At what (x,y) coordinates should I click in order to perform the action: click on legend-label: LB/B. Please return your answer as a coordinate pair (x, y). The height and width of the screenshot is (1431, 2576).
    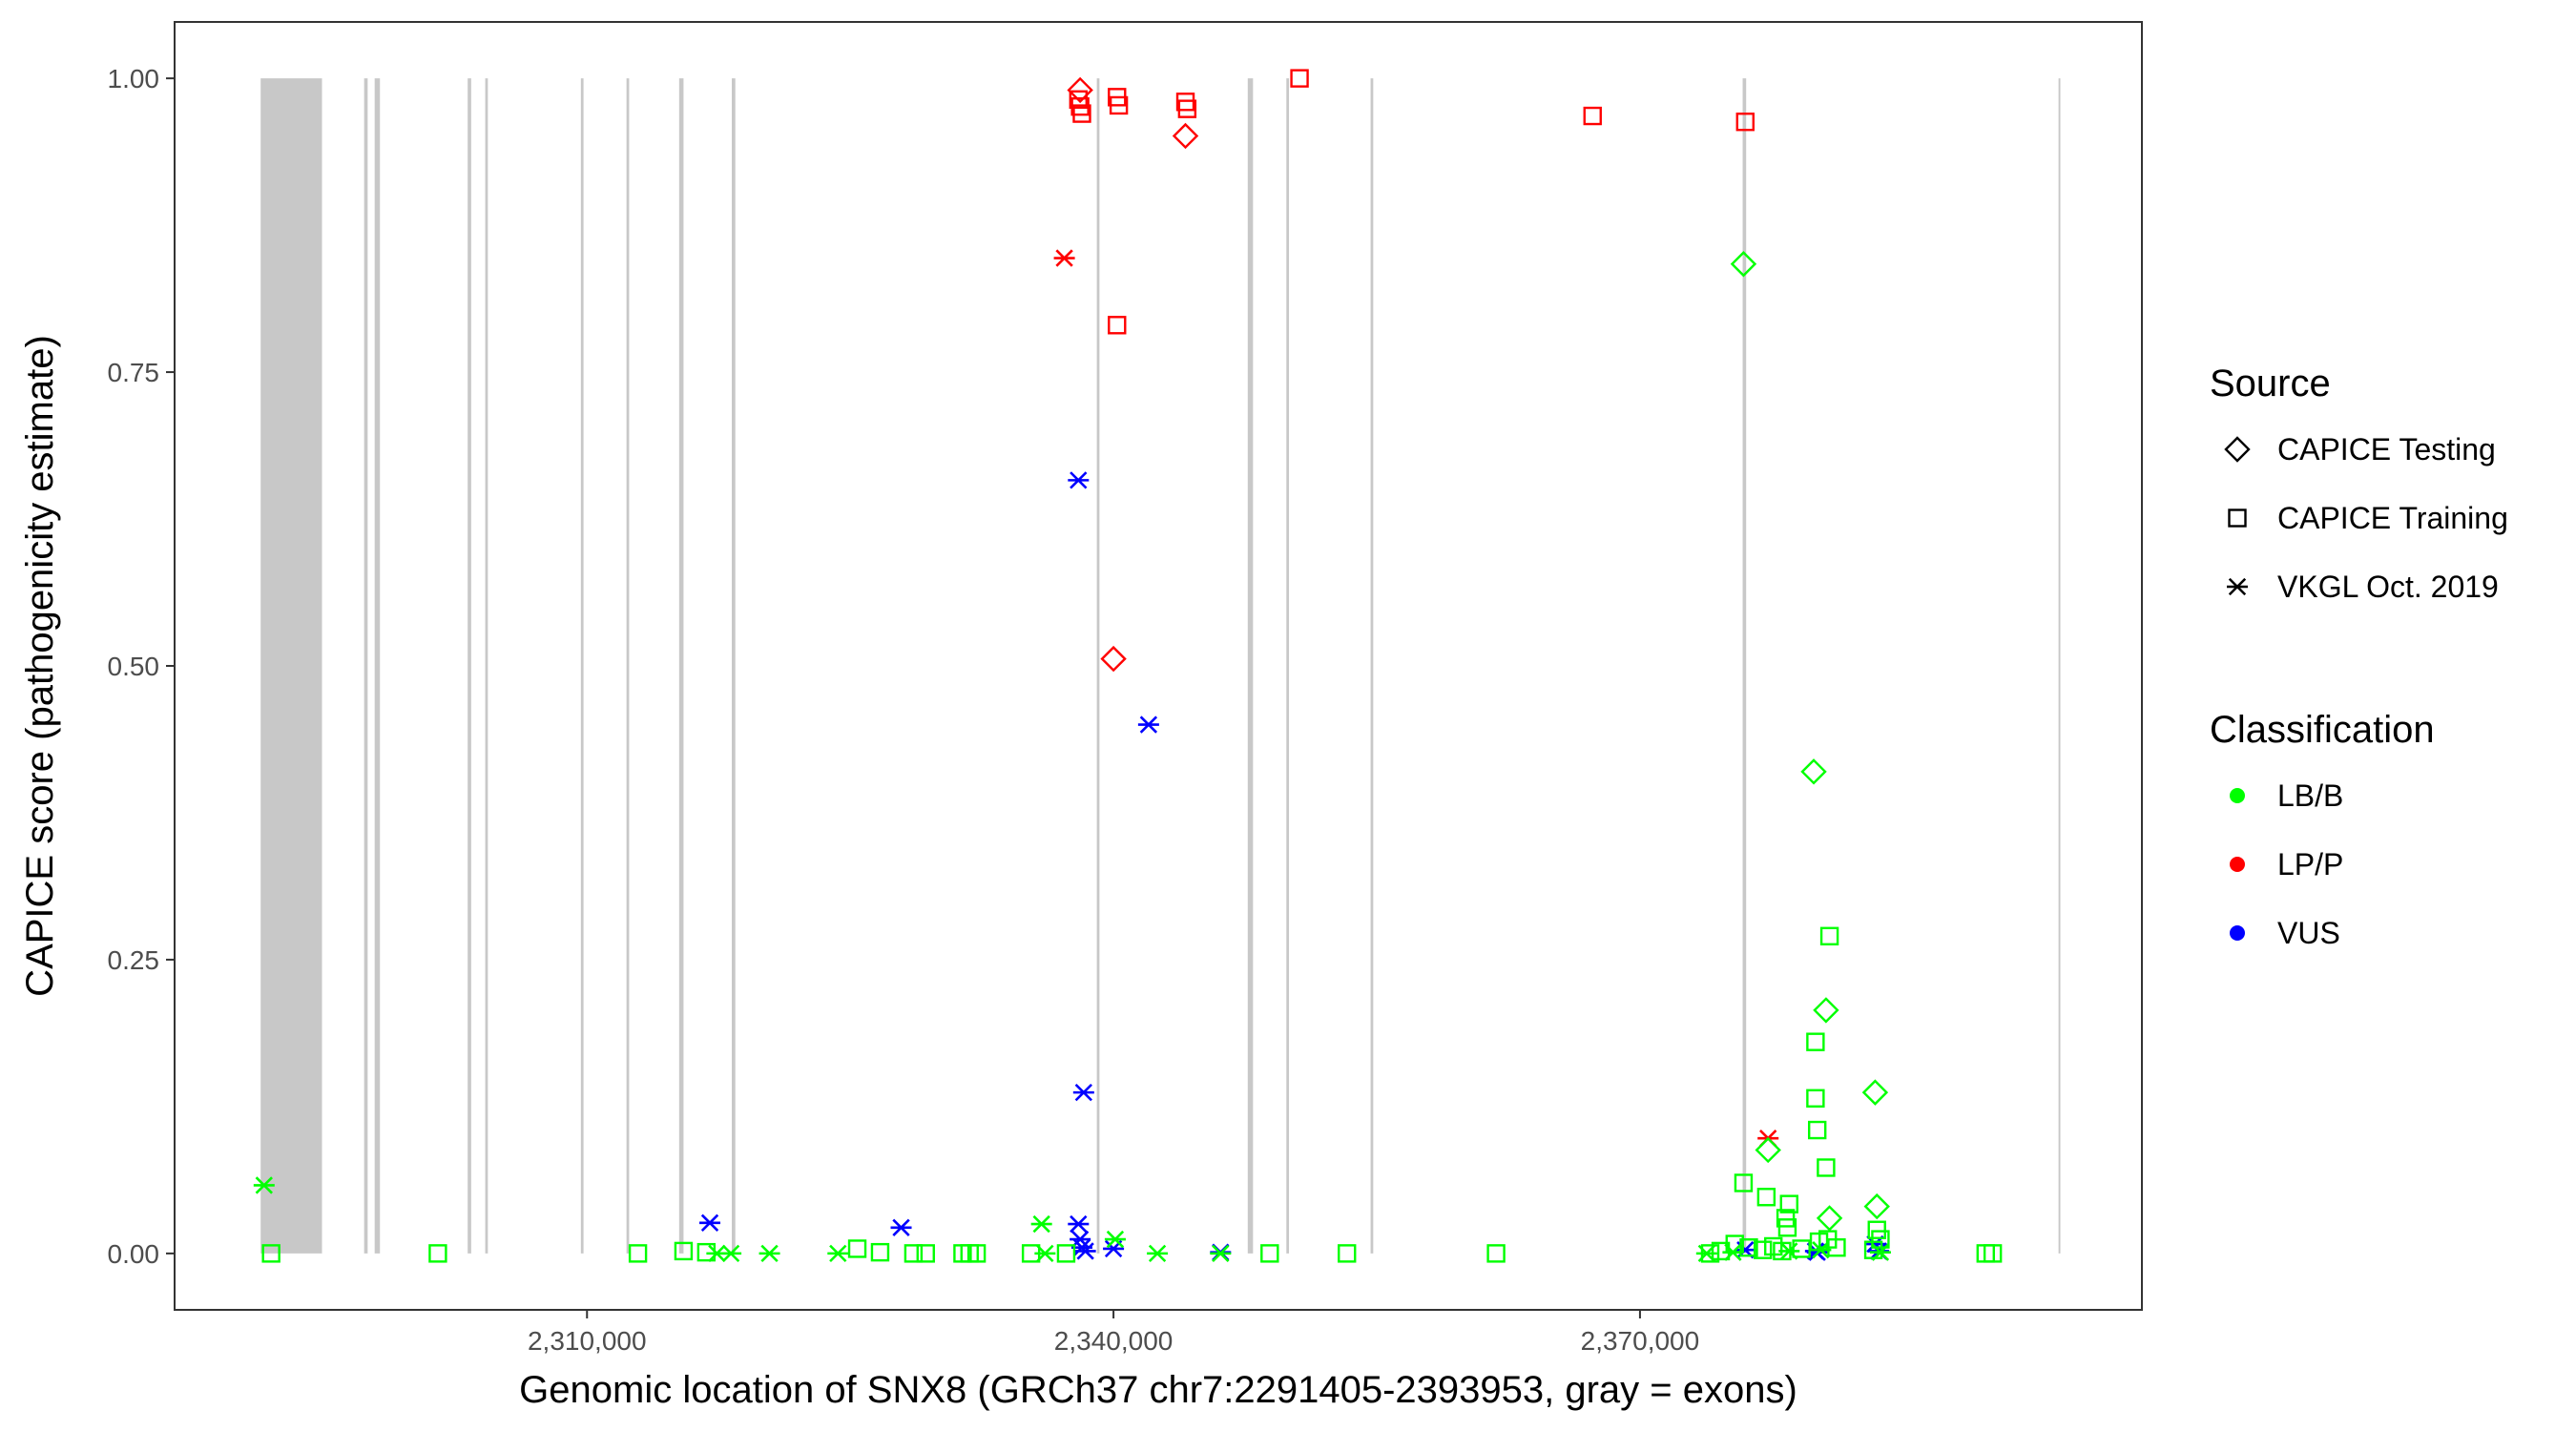
    Looking at the image, I should click on (2310, 795).